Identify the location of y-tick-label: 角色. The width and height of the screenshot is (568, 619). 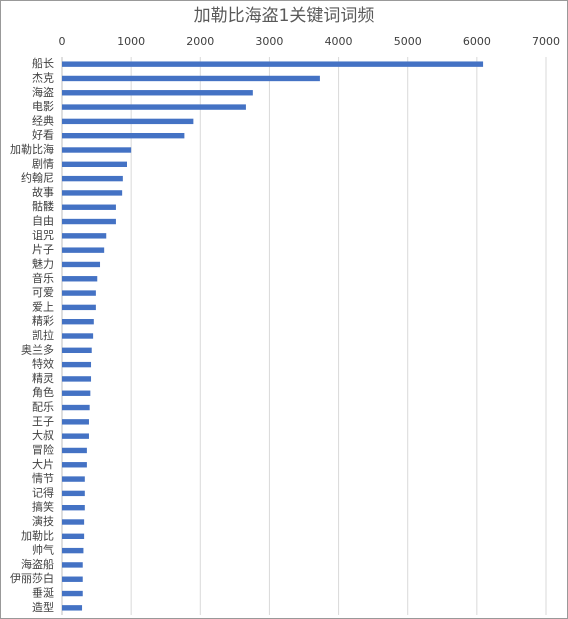
(43, 392).